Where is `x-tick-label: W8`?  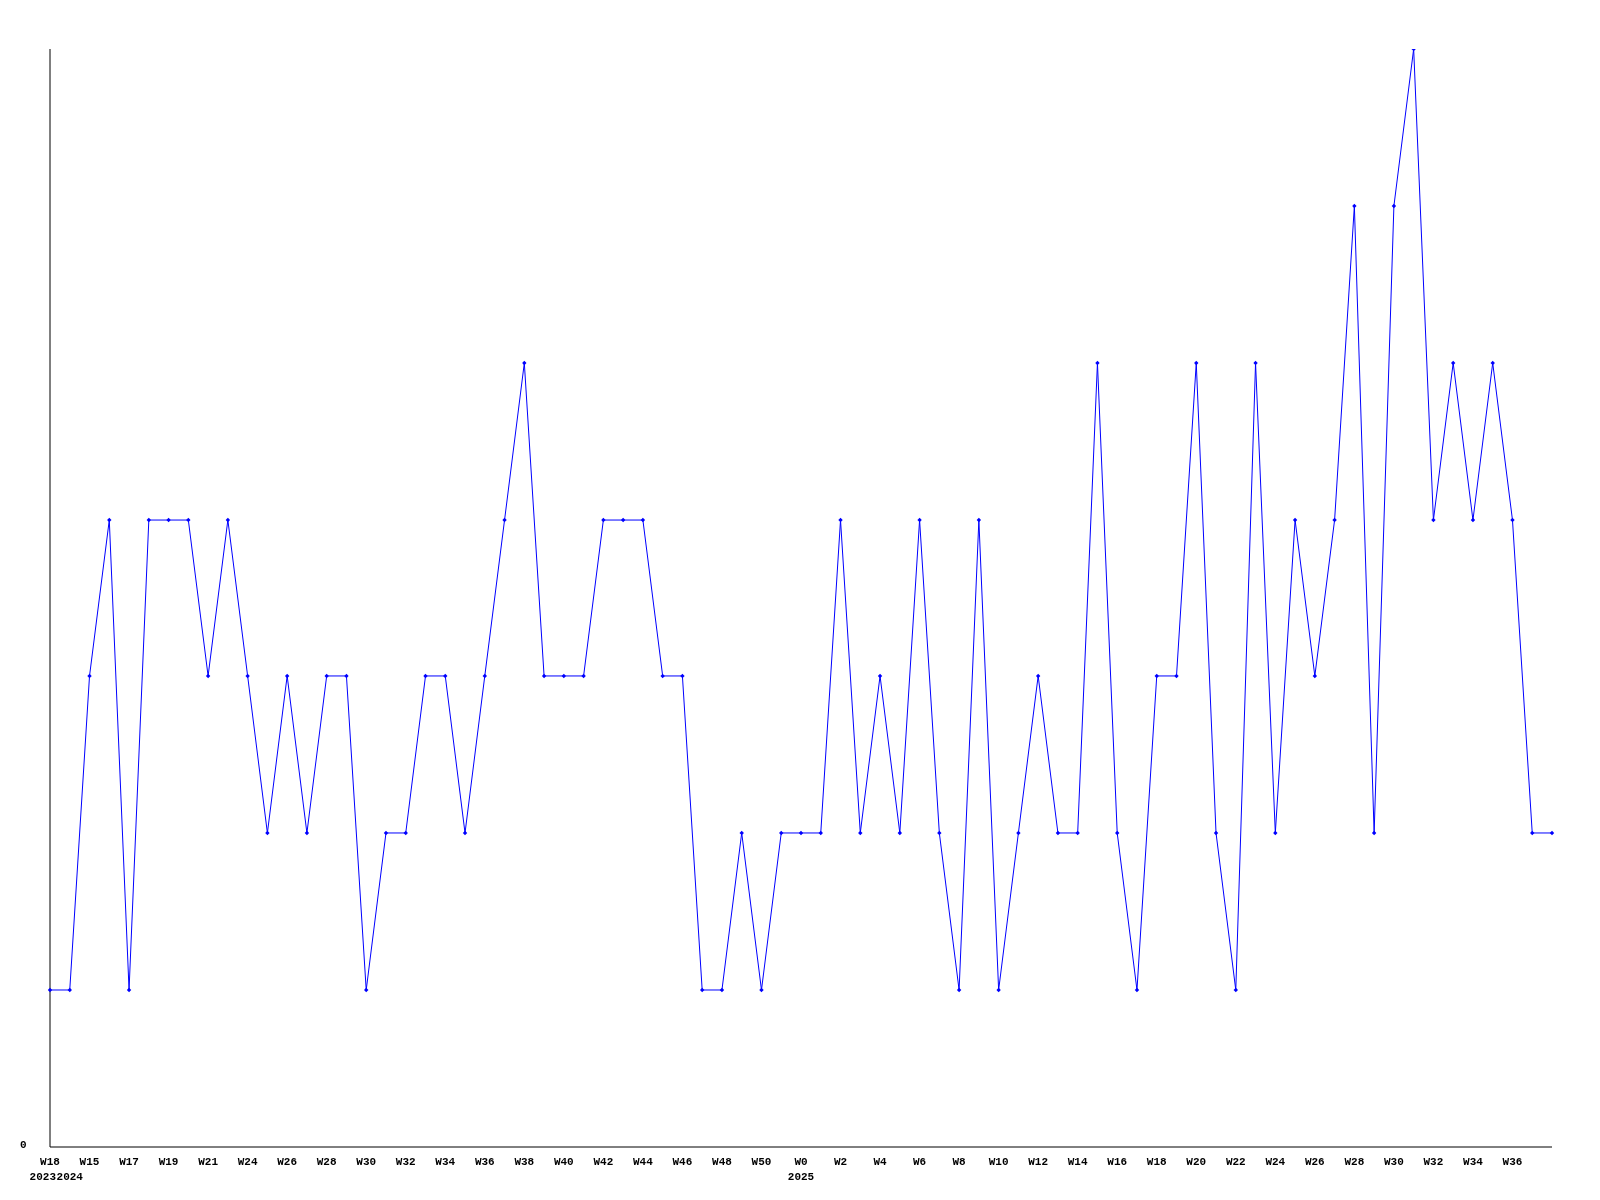
x-tick-label: W8 is located at coordinates (959, 1162).